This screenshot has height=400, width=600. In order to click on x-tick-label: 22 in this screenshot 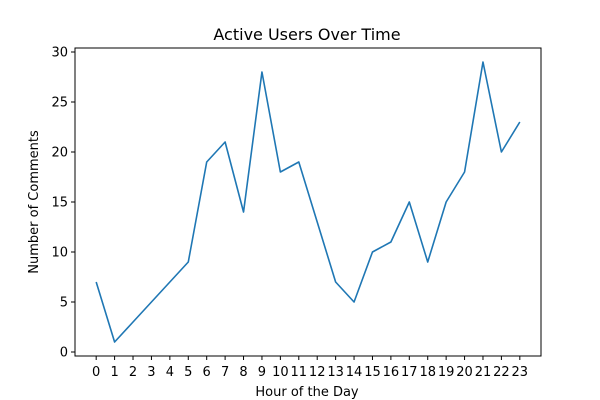, I will do `click(501, 372)`.